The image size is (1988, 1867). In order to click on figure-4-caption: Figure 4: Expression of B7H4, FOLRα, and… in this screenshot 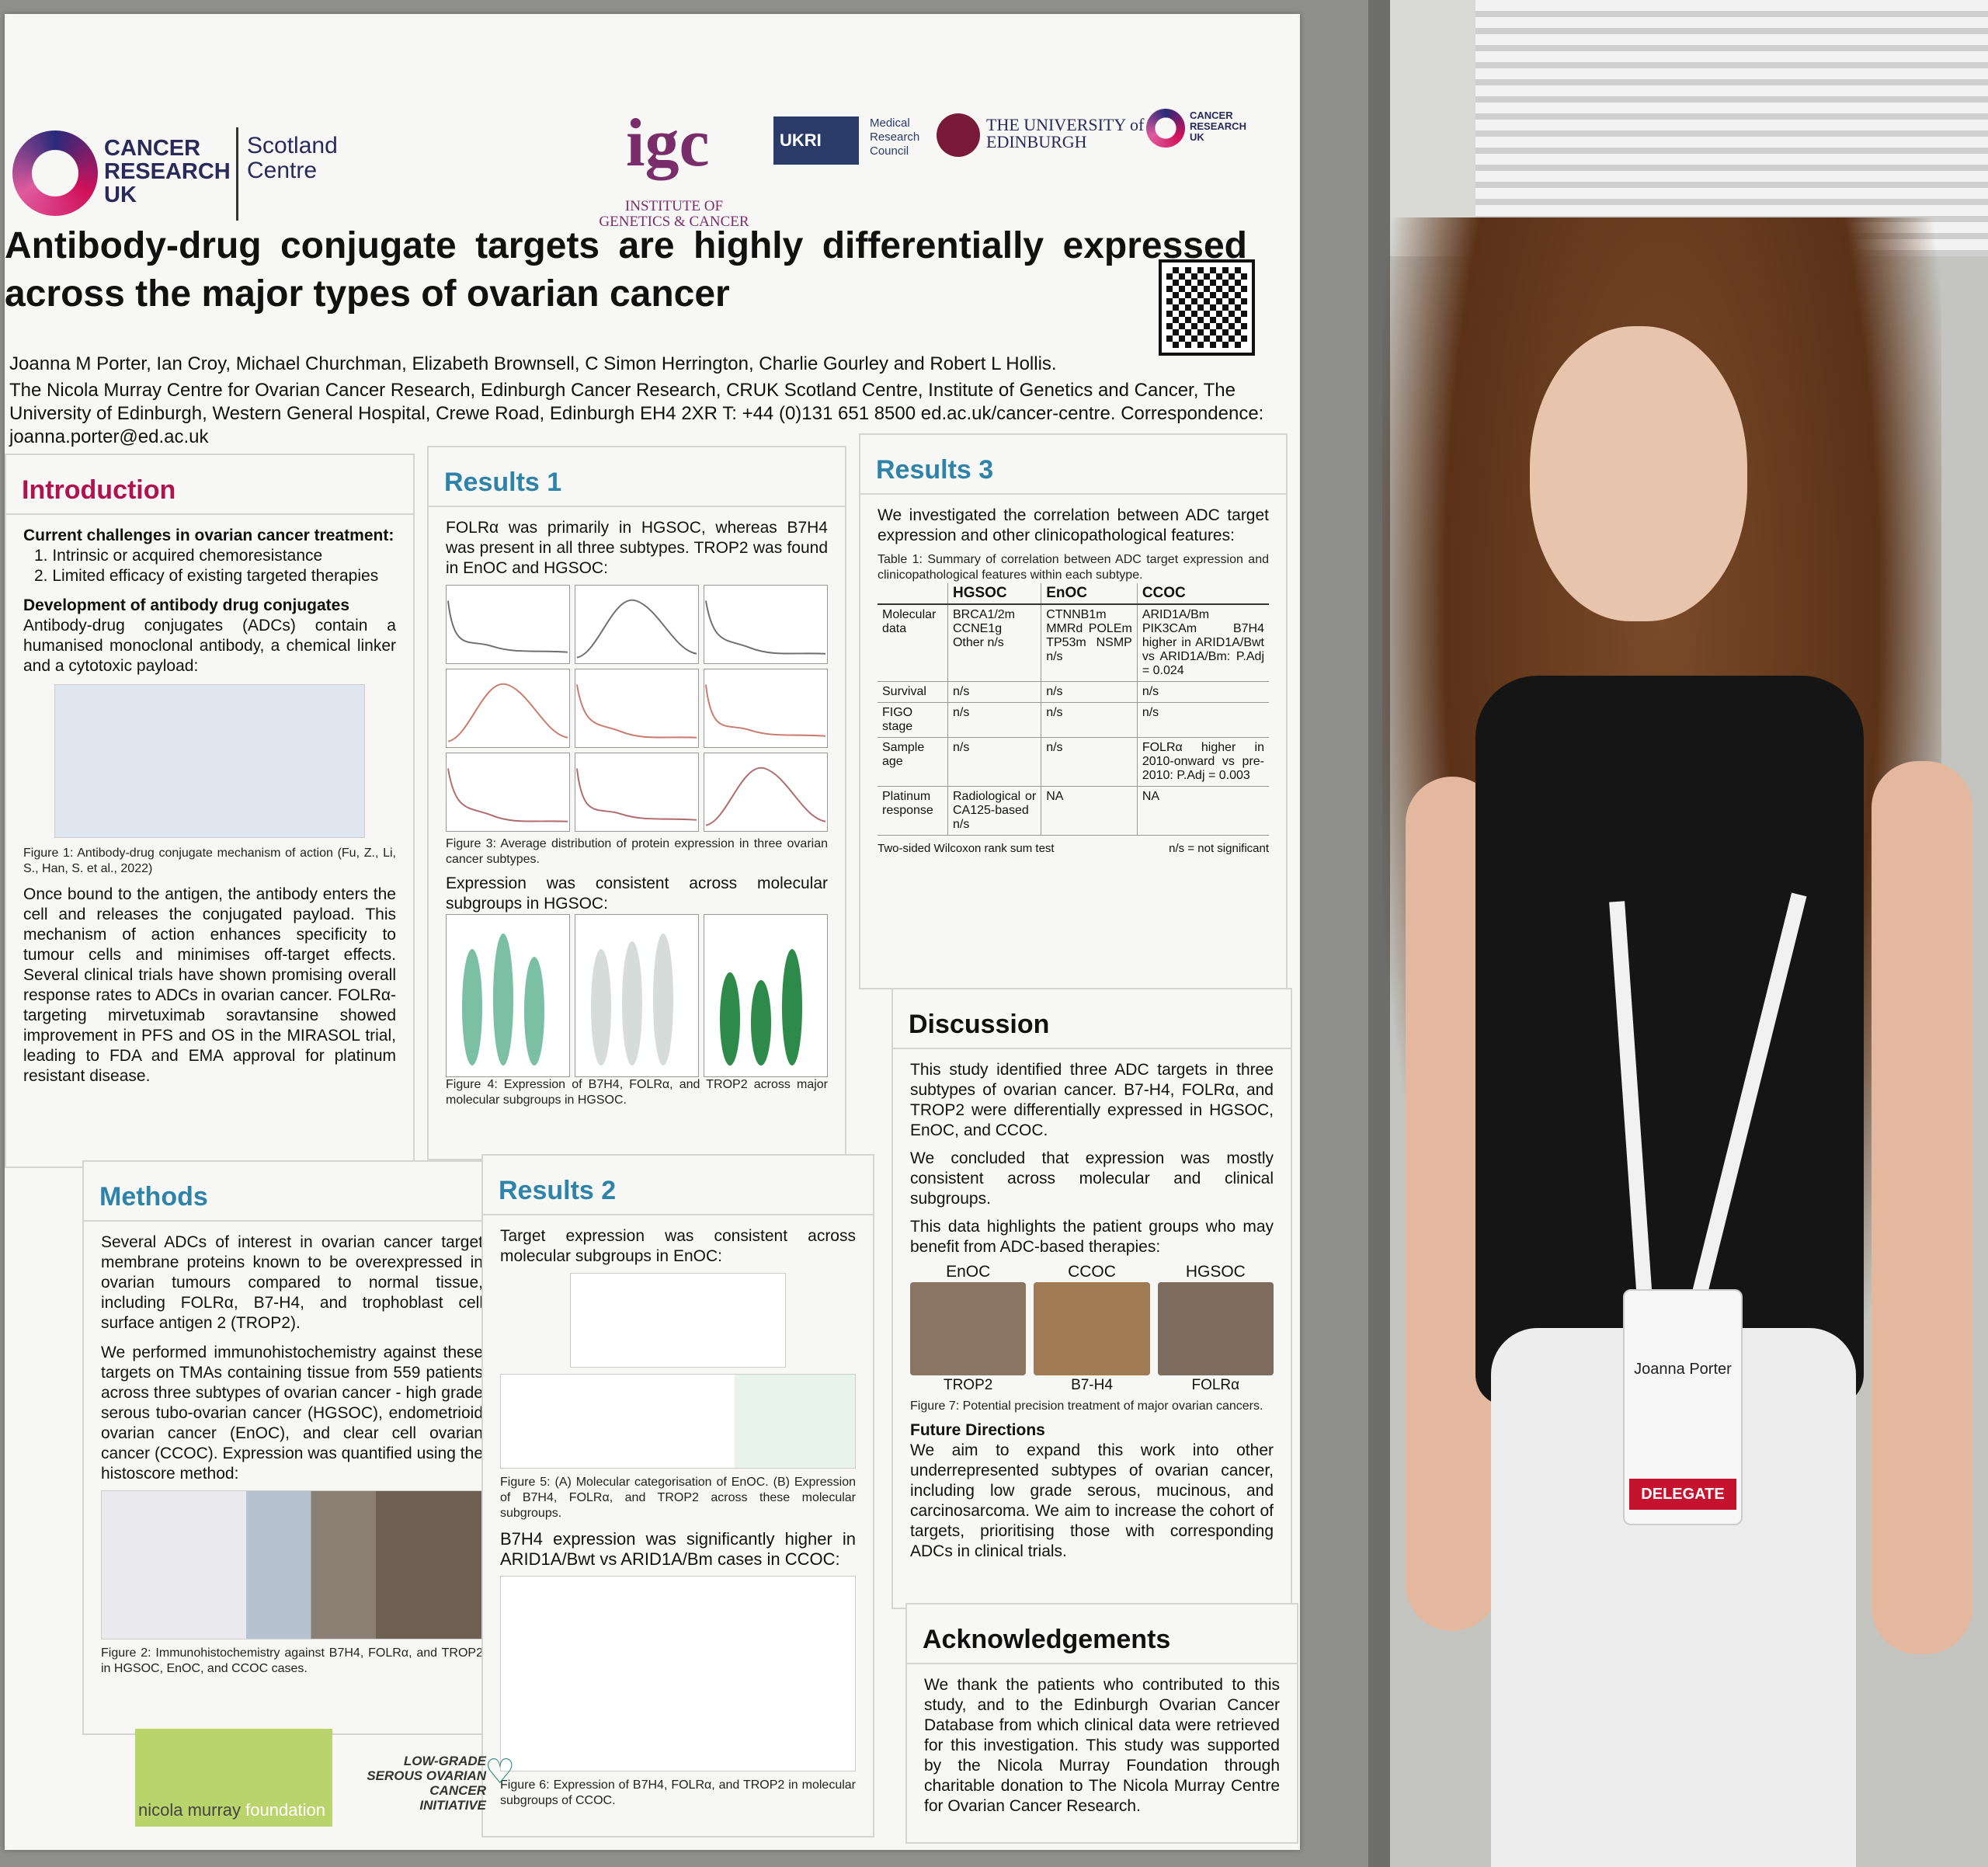, I will do `click(637, 1092)`.